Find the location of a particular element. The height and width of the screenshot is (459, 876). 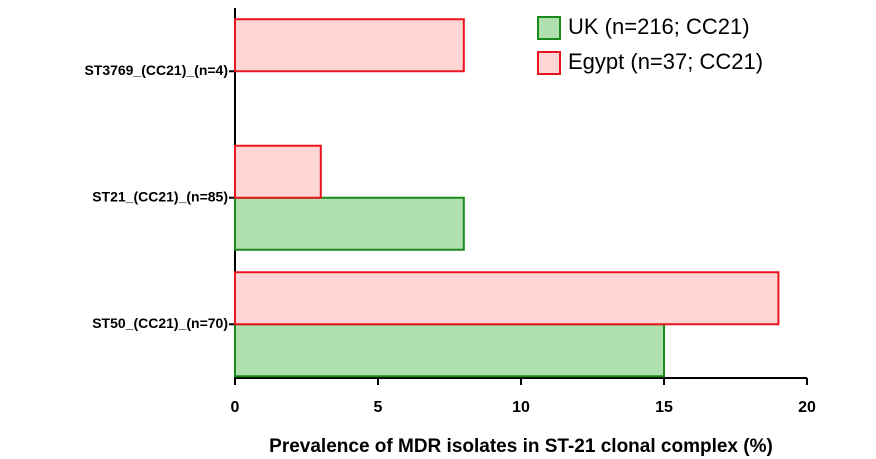

legend-label: UK (n=216; CC21) is located at coordinates (659, 26).